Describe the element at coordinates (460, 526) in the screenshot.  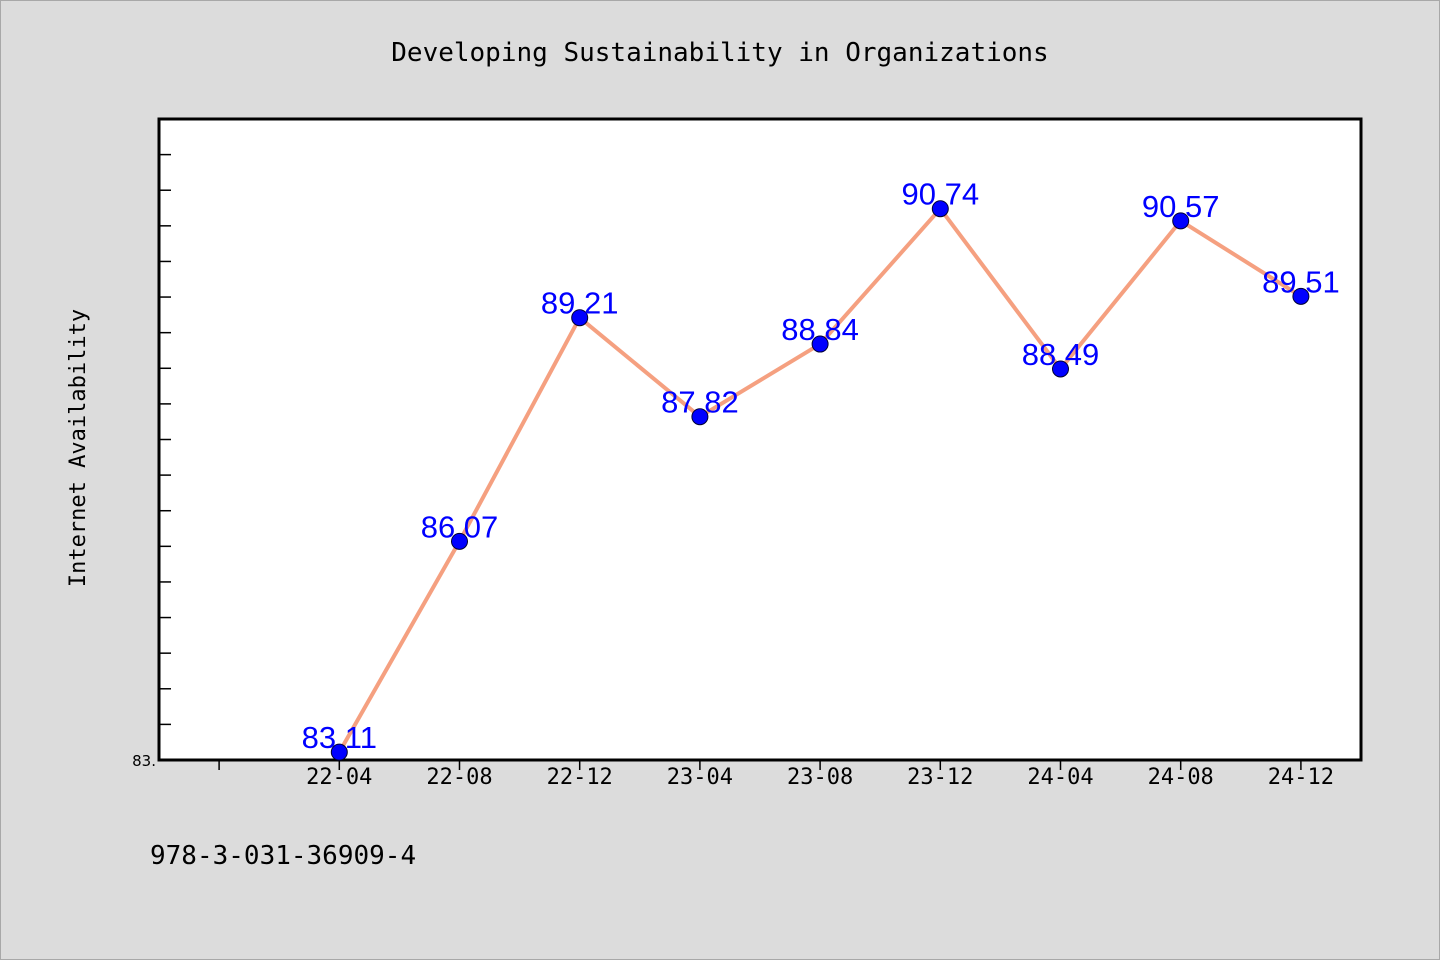
I see `data-label: 86.07` at that location.